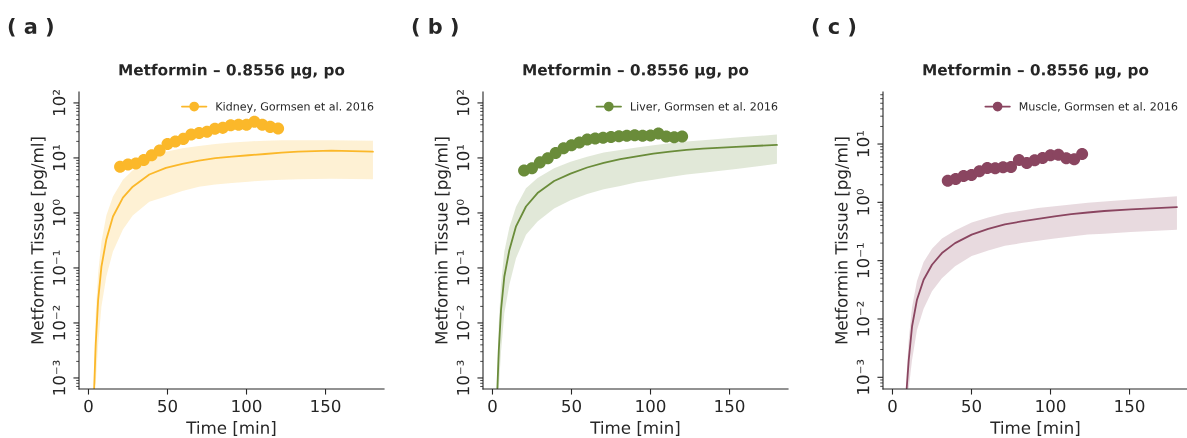  I want to click on text: ( a ), so click(30, 27).